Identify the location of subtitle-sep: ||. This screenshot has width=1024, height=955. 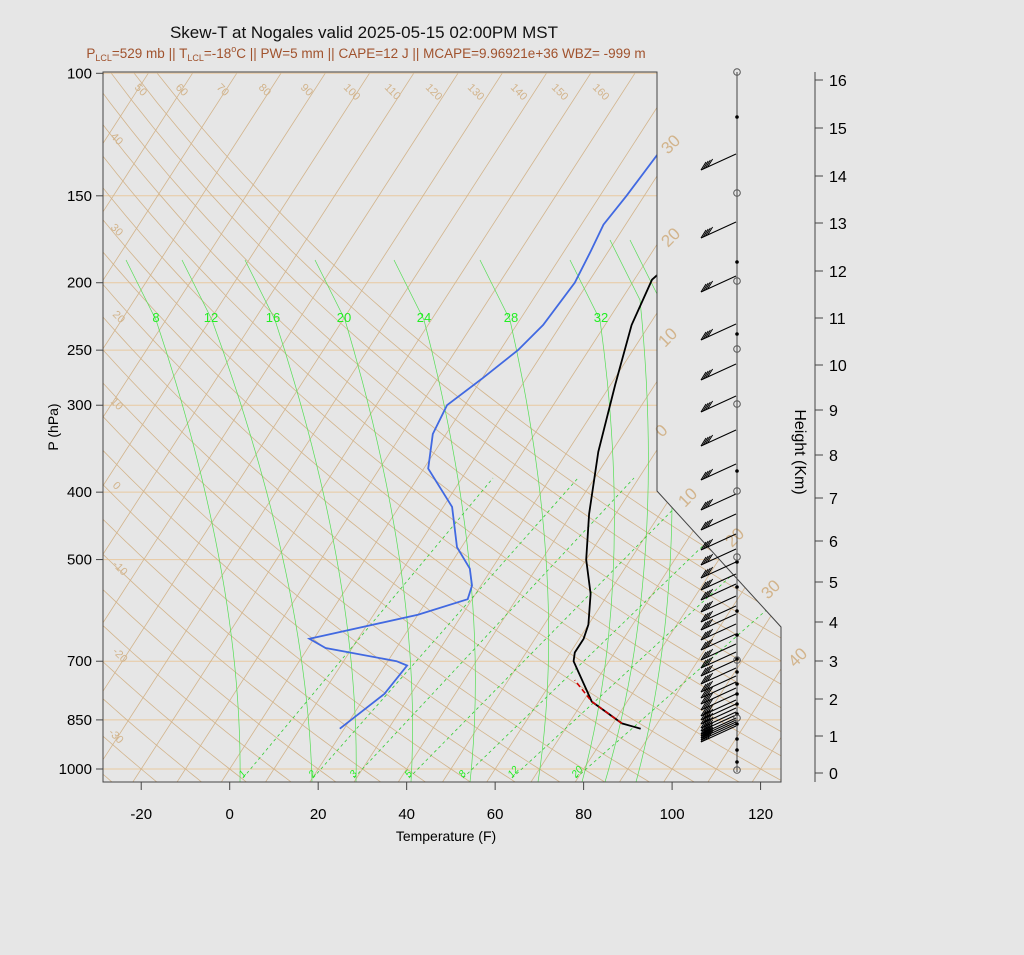
(172, 53).